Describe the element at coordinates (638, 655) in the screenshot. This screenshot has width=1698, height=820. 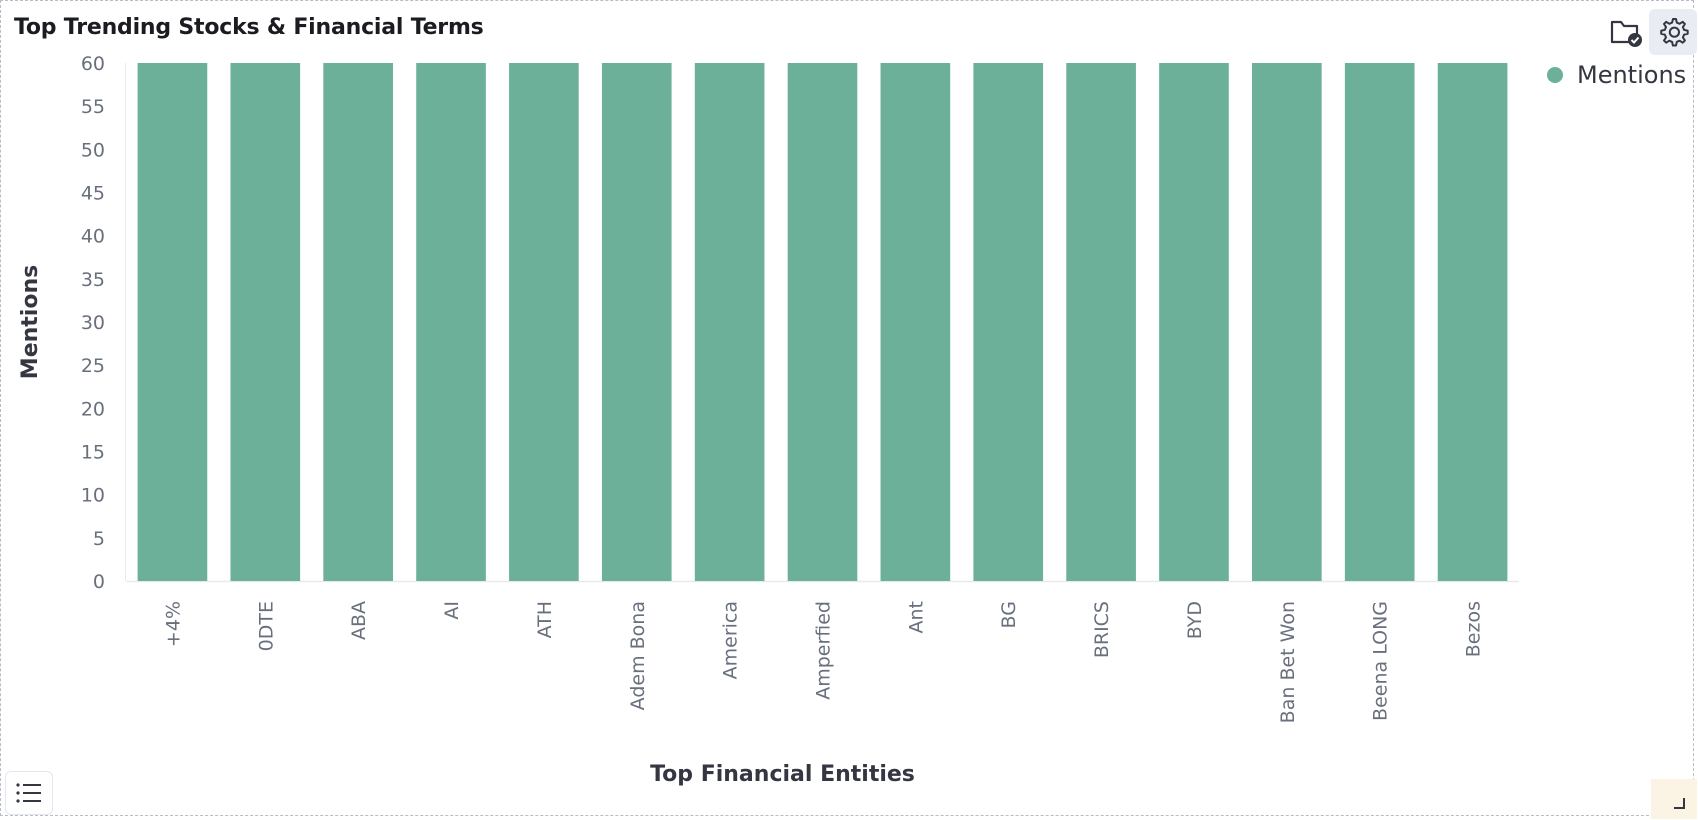
I see `x-tick-label: Adem Bona` at that location.